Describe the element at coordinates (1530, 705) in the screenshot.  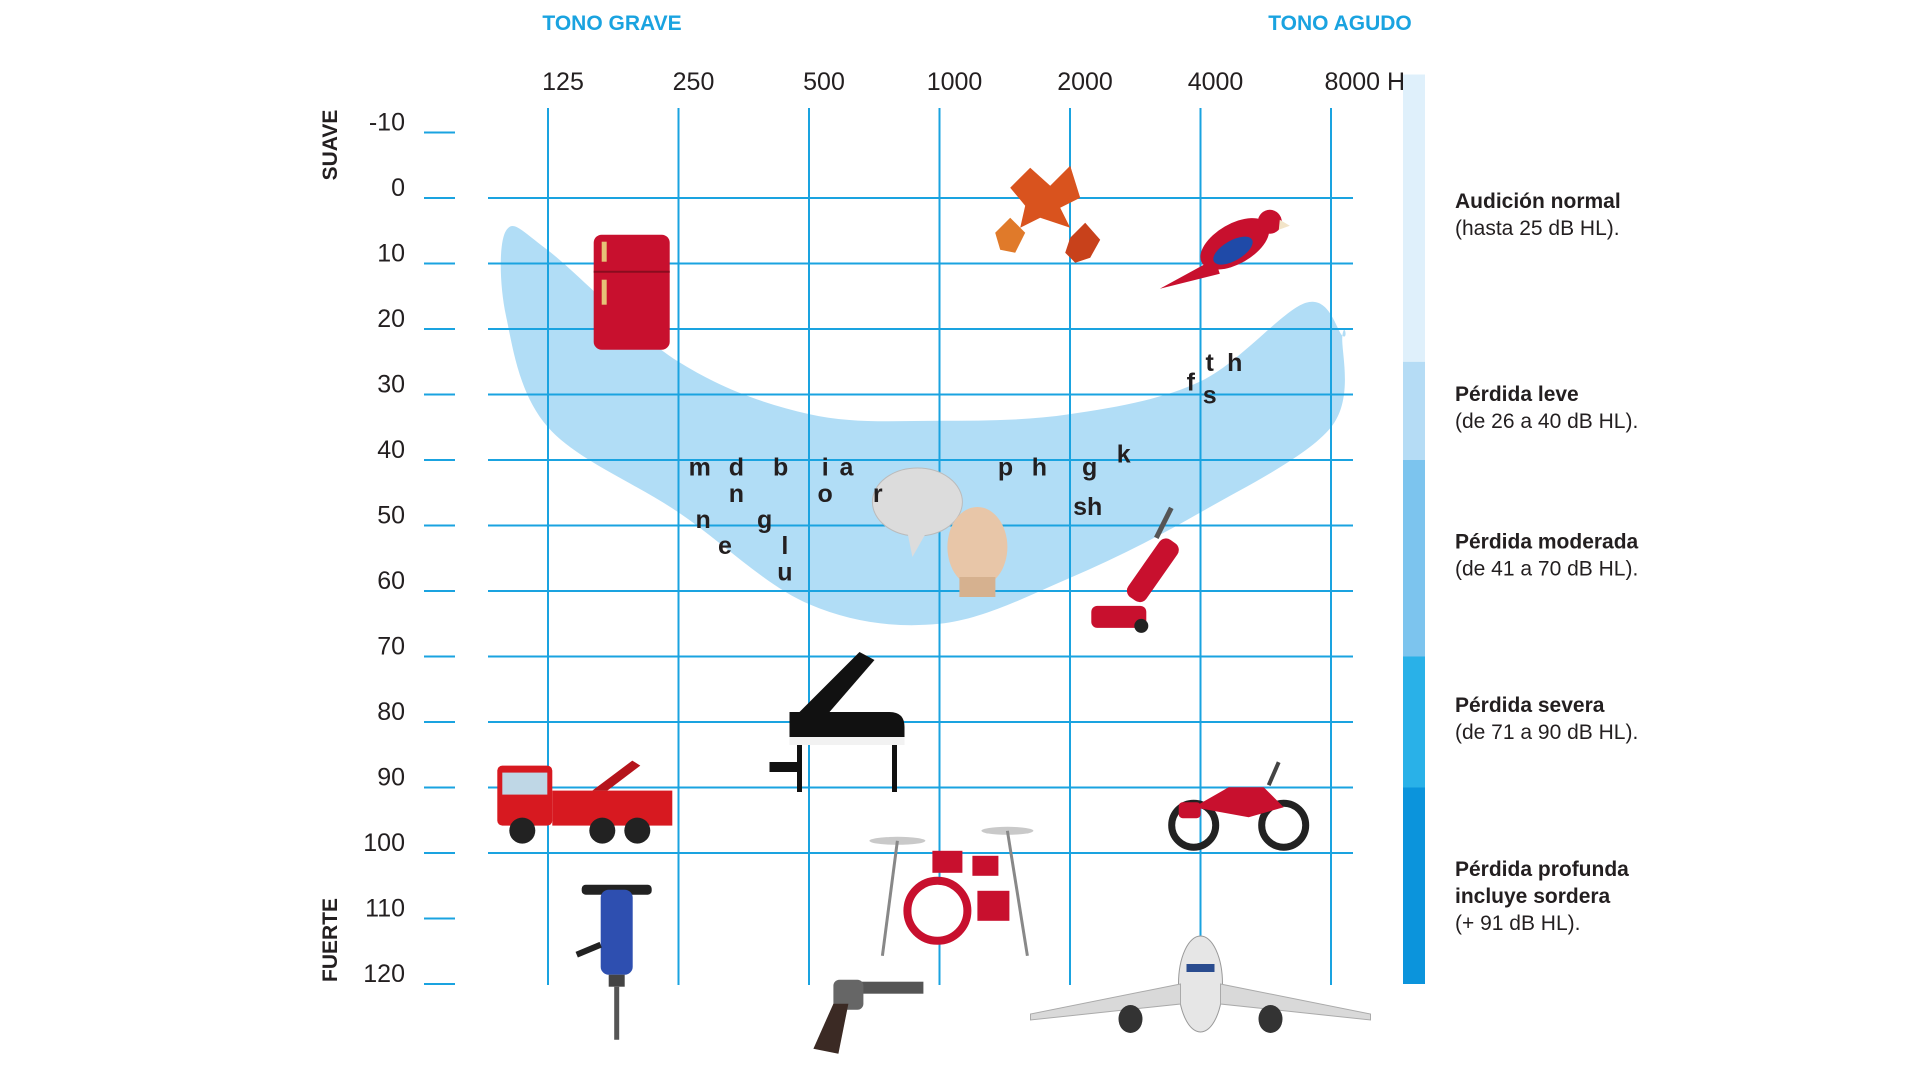
I see `legend-title: Pérdida severa` at that location.